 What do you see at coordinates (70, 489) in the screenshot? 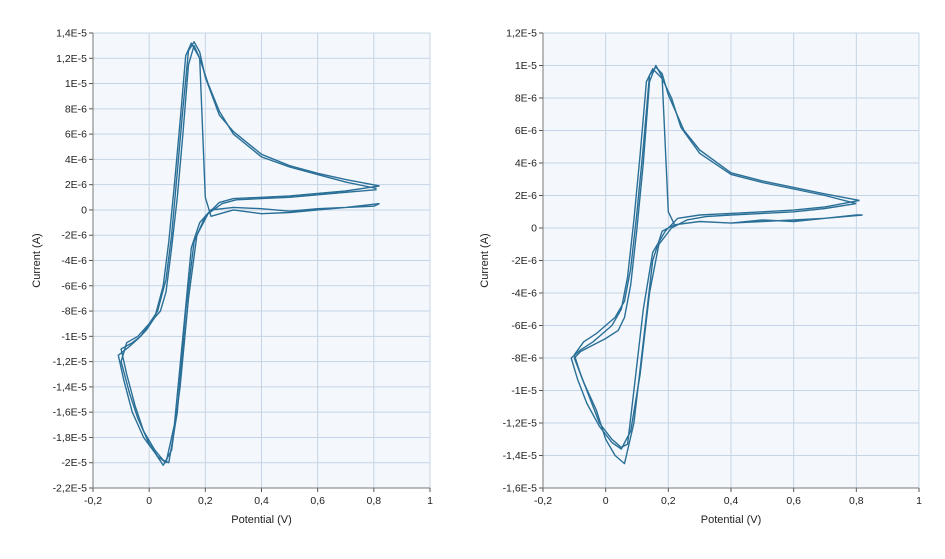
I see `y-tick-label: -2,2E-5` at bounding box center [70, 489].